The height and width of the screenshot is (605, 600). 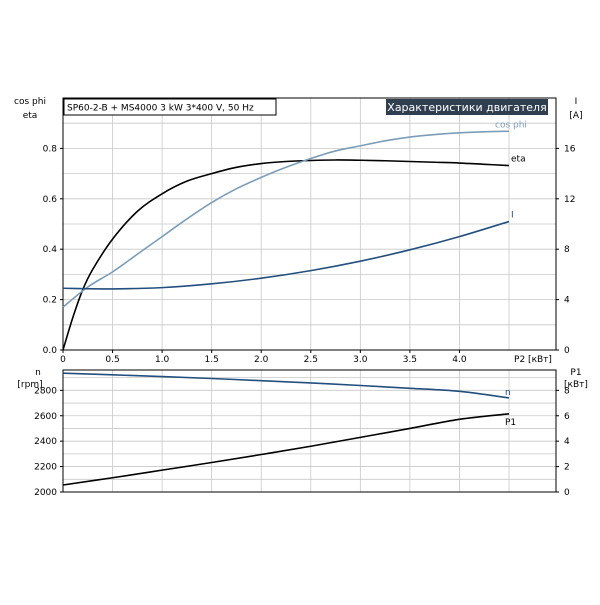 I want to click on upper-left-axis-unit: eta, so click(x=30, y=116).